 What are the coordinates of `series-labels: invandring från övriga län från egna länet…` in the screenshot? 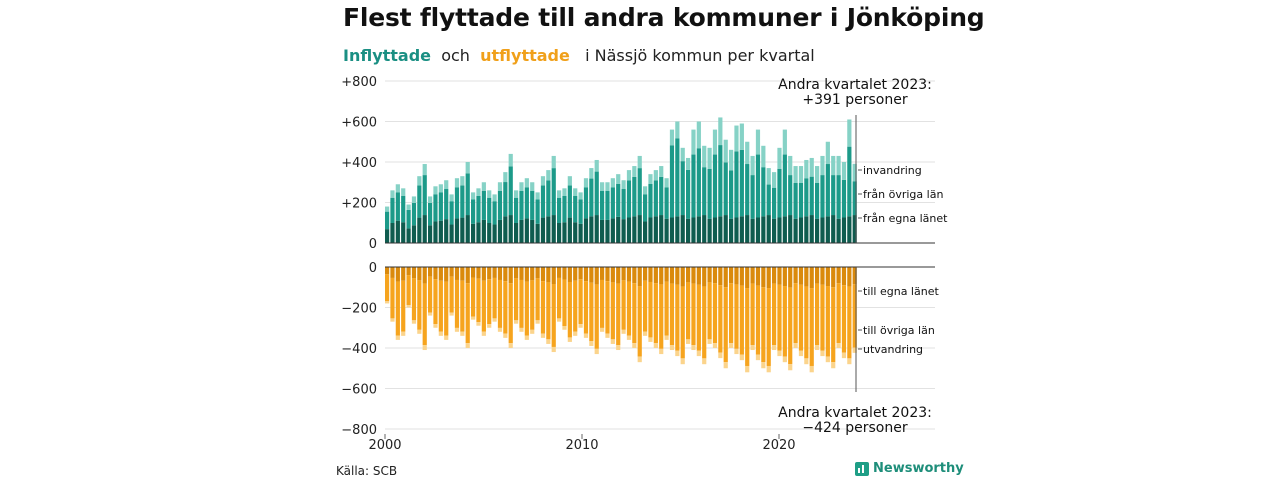 It's located at (903, 260).